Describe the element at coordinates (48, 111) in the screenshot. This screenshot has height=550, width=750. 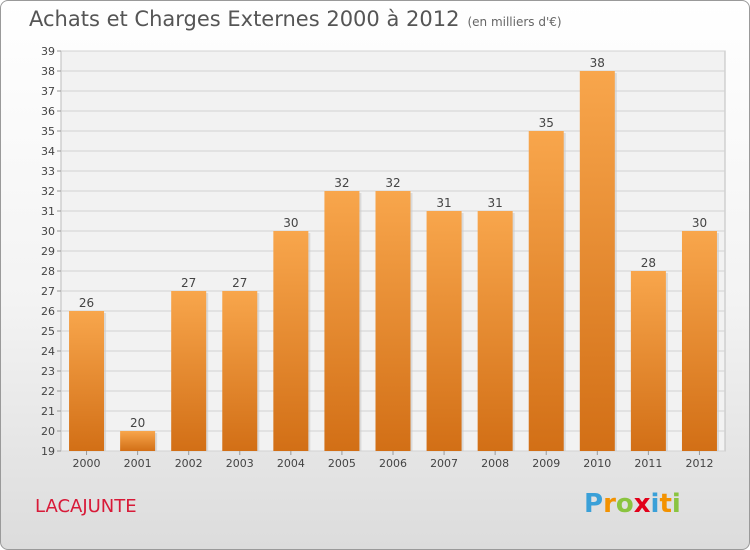
I see `y-tick-label: 36` at that location.